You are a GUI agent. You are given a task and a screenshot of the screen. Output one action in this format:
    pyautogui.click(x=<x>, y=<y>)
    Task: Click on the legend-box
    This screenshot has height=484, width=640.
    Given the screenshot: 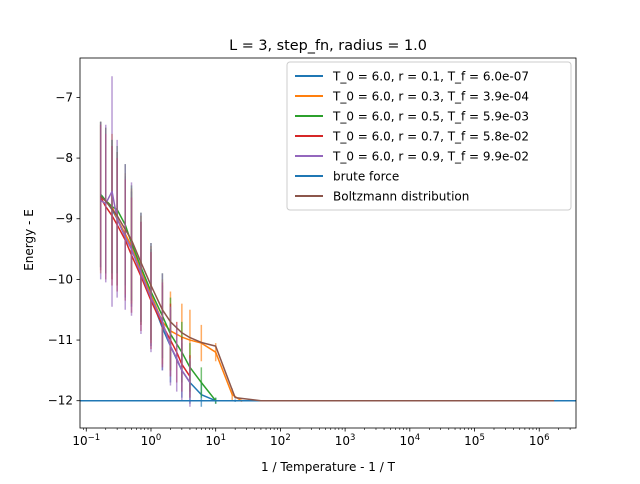 What is the action you would take?
    pyautogui.click(x=429, y=136)
    